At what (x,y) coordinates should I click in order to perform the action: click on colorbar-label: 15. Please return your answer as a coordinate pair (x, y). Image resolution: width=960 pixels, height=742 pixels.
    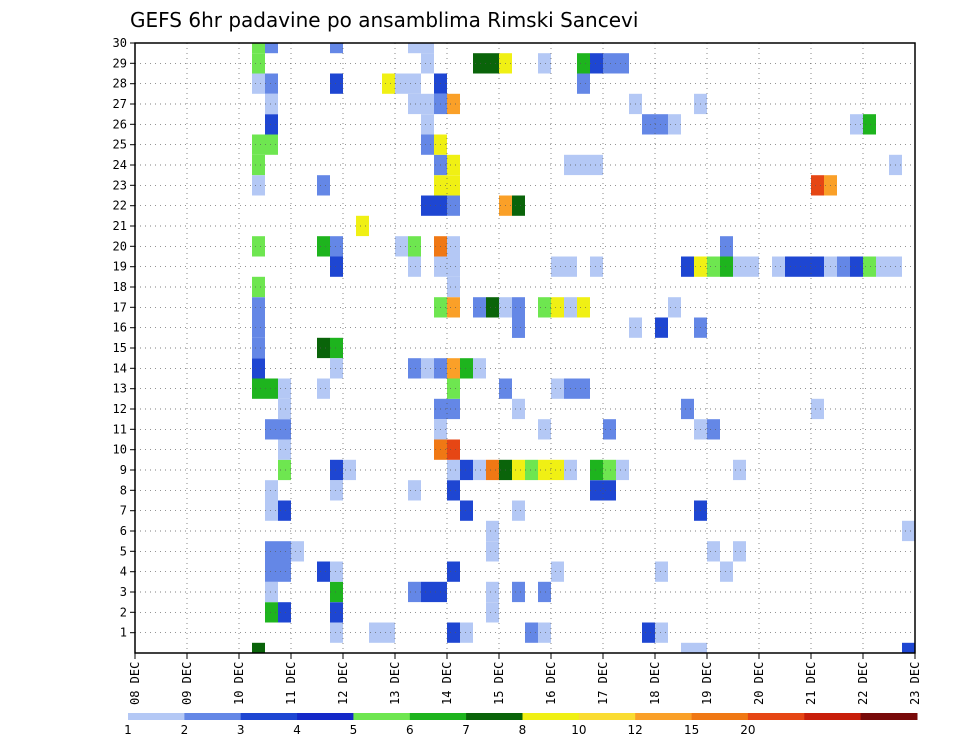
    Looking at the image, I should click on (691, 730).